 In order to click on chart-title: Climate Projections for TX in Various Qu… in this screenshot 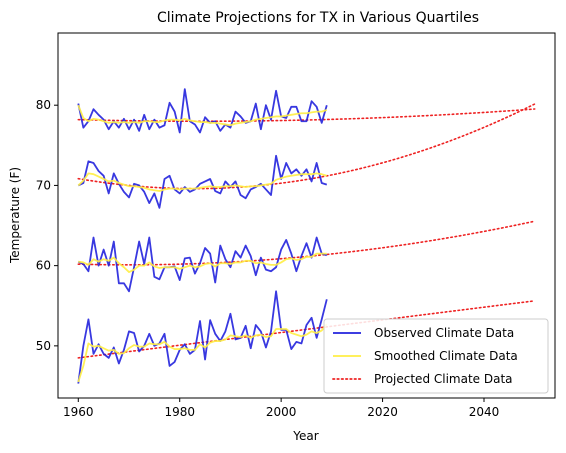, I will do `click(318, 18)`.